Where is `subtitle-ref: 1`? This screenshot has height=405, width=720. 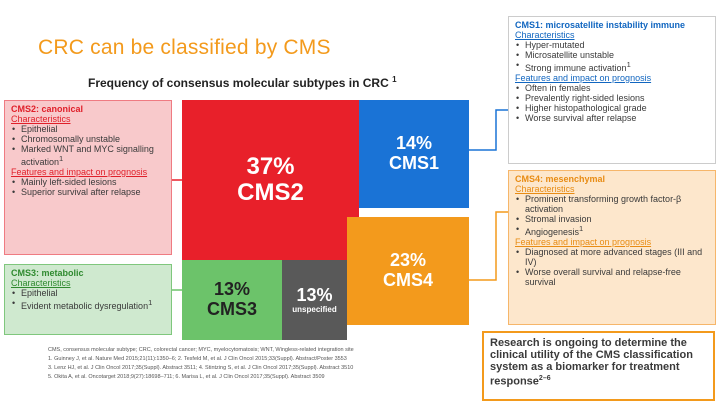 subtitle-ref: 1 is located at coordinates (394, 79).